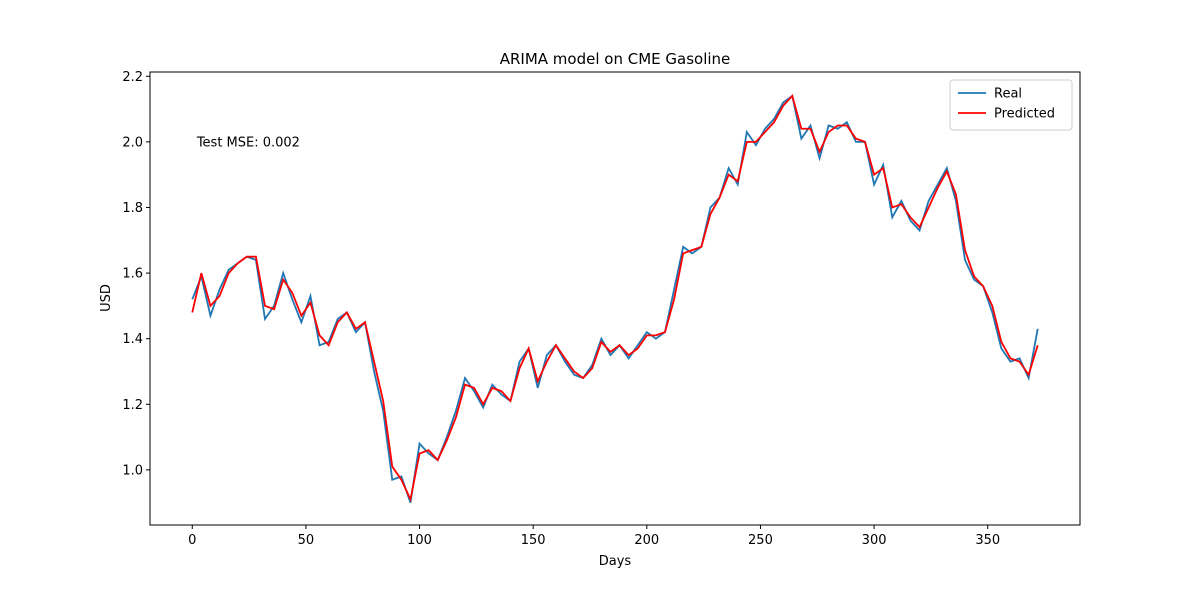  I want to click on x-tick-label: 300, so click(874, 540).